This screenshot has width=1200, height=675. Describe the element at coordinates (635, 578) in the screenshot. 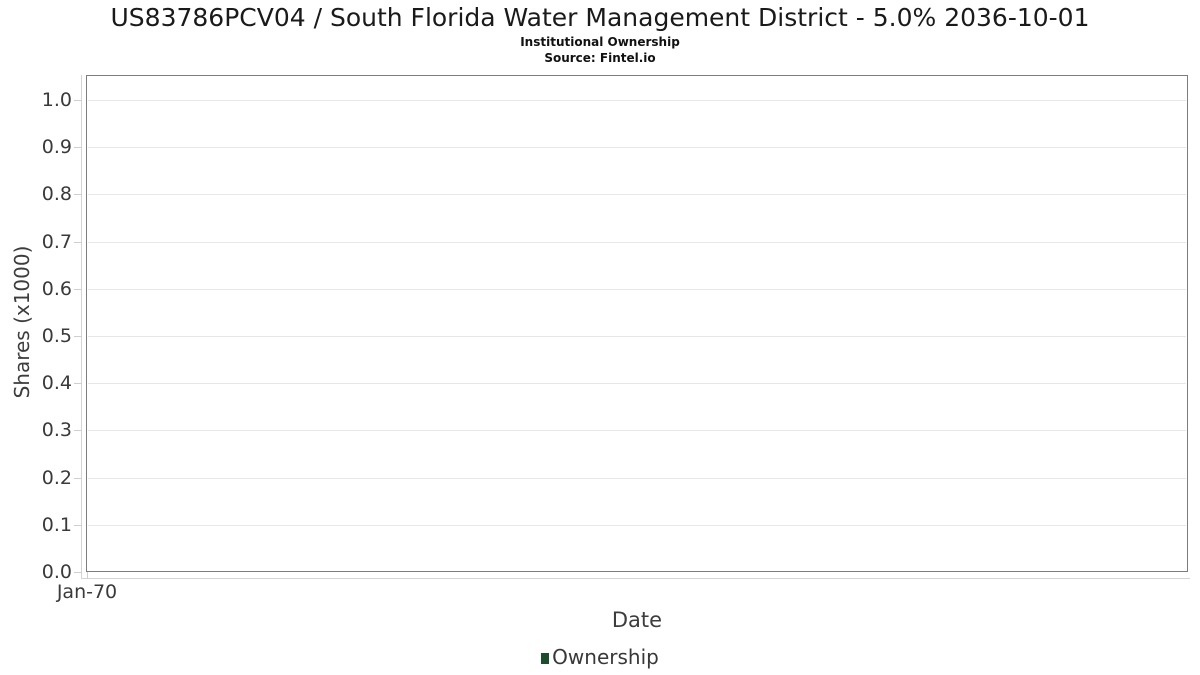

I see `x-axis-line` at that location.